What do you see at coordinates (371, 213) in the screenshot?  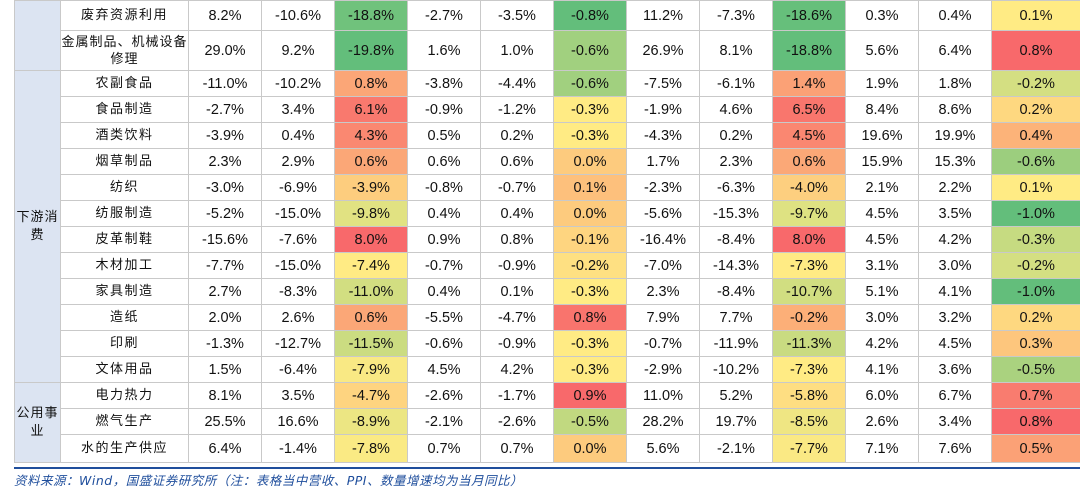 I see `value-cell: -9.8%` at bounding box center [371, 213].